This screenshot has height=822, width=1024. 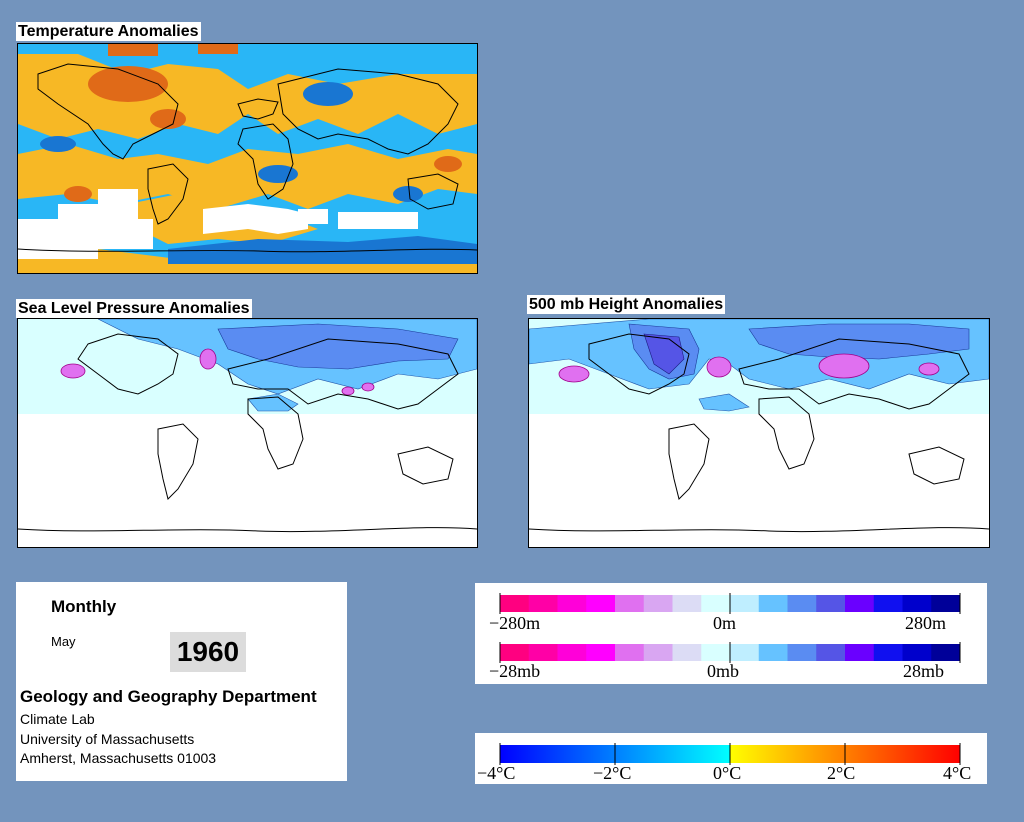 What do you see at coordinates (626, 304) in the screenshot?
I see `height-map-title: 500 mb Height Anomalies` at bounding box center [626, 304].